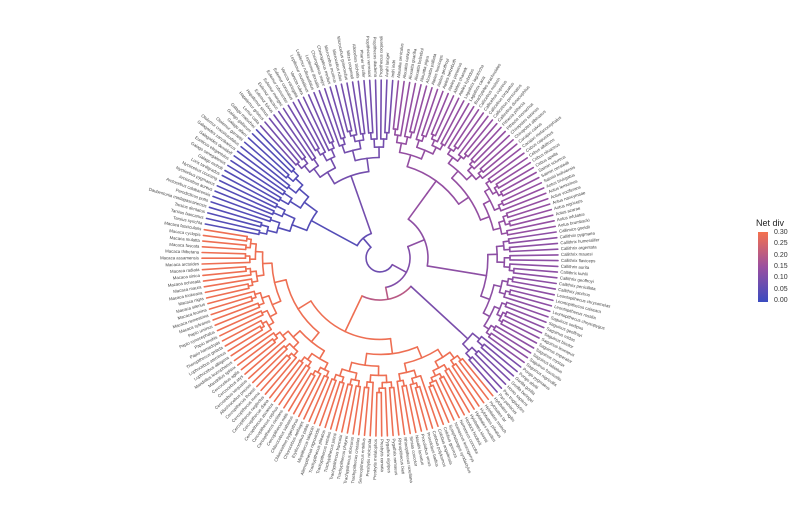 The image size is (800, 519). What do you see at coordinates (387, 65) in the screenshot?
I see `tip-label: Avahi laniger` at bounding box center [387, 65].